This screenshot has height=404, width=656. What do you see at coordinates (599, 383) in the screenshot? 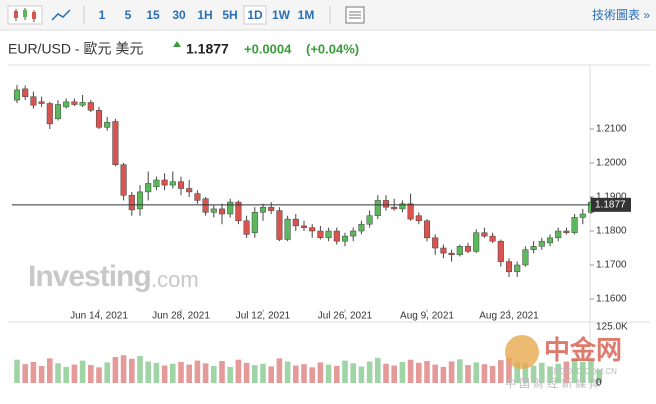
I see `volume-tick-label: 0` at bounding box center [599, 383].